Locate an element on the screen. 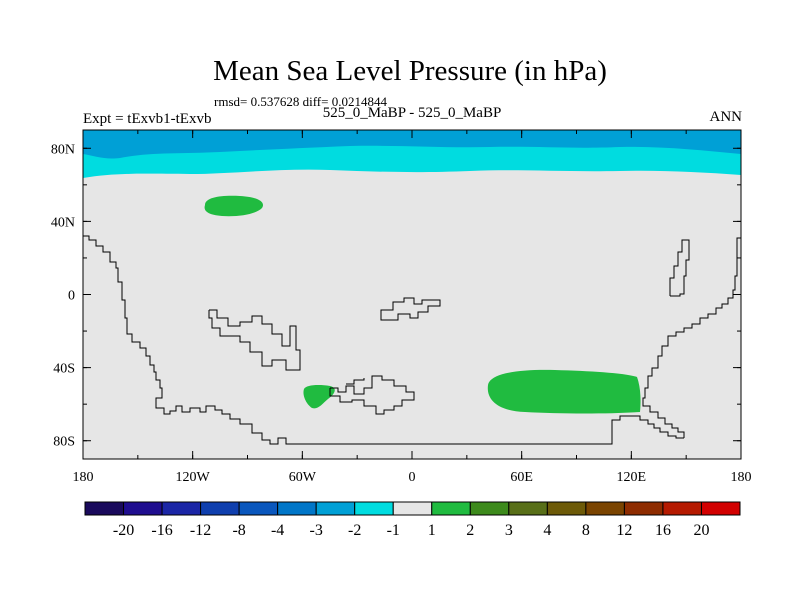 This screenshot has height=600, width=800. colorbar-label: 8 is located at coordinates (586, 530).